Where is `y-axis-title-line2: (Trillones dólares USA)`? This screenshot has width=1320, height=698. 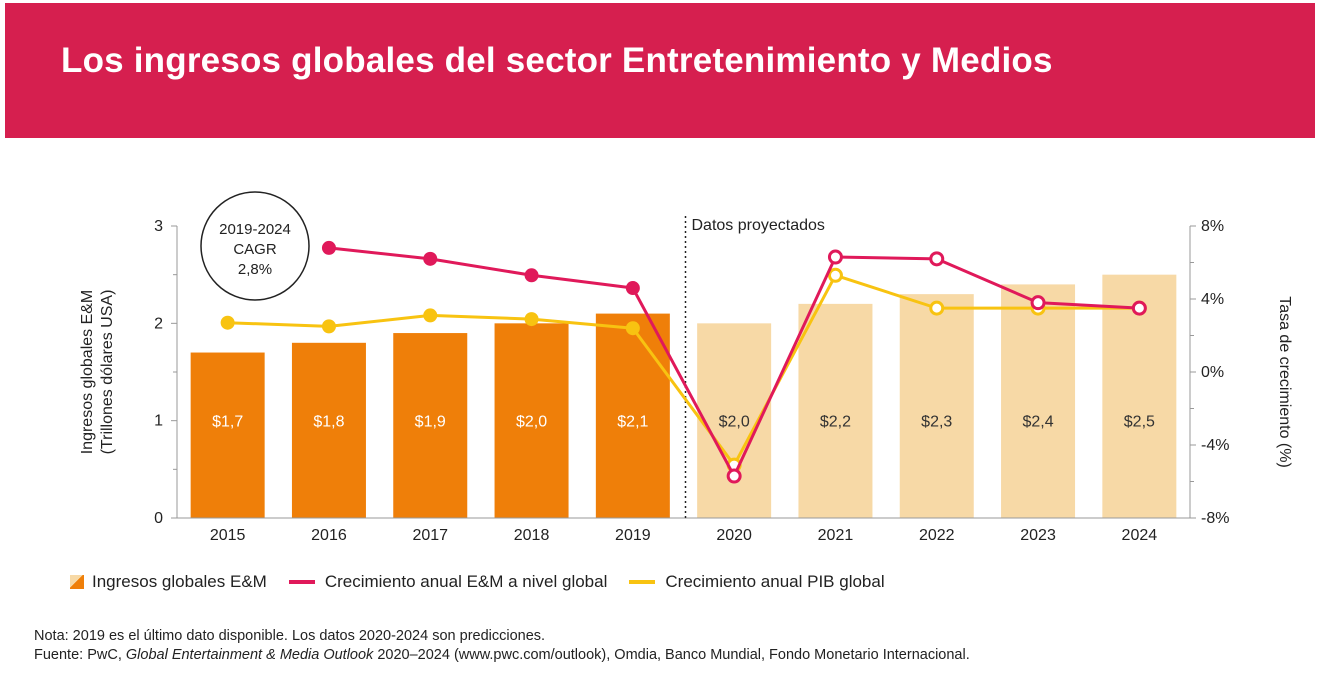
y-axis-title-line2: (Trillones dólares USA) is located at coordinates (107, 372).